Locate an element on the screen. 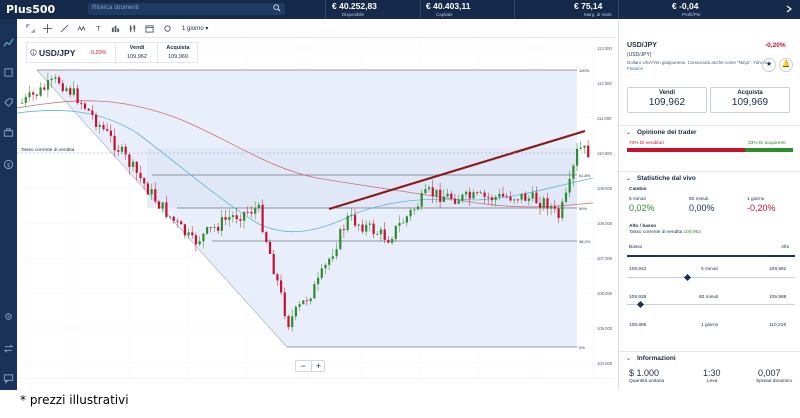 The width and height of the screenshot is (800, 418). buyers-percent: 33% Di acquirenti is located at coordinates (767, 143).